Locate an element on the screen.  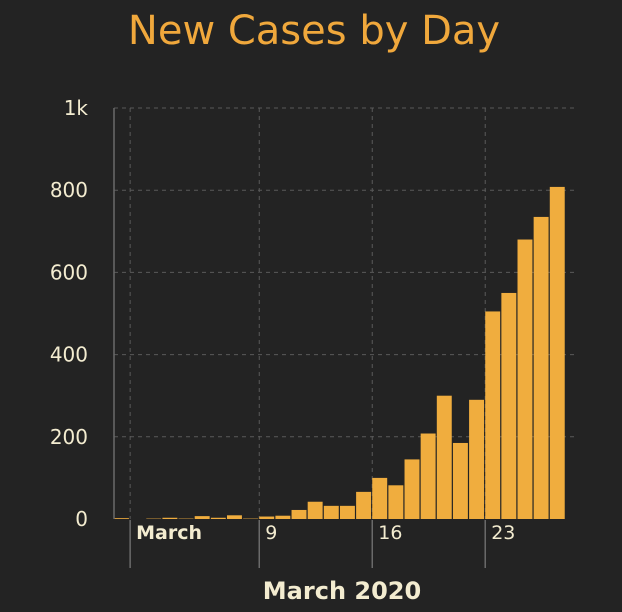
y-tick-label: 200 is located at coordinates (69, 437).